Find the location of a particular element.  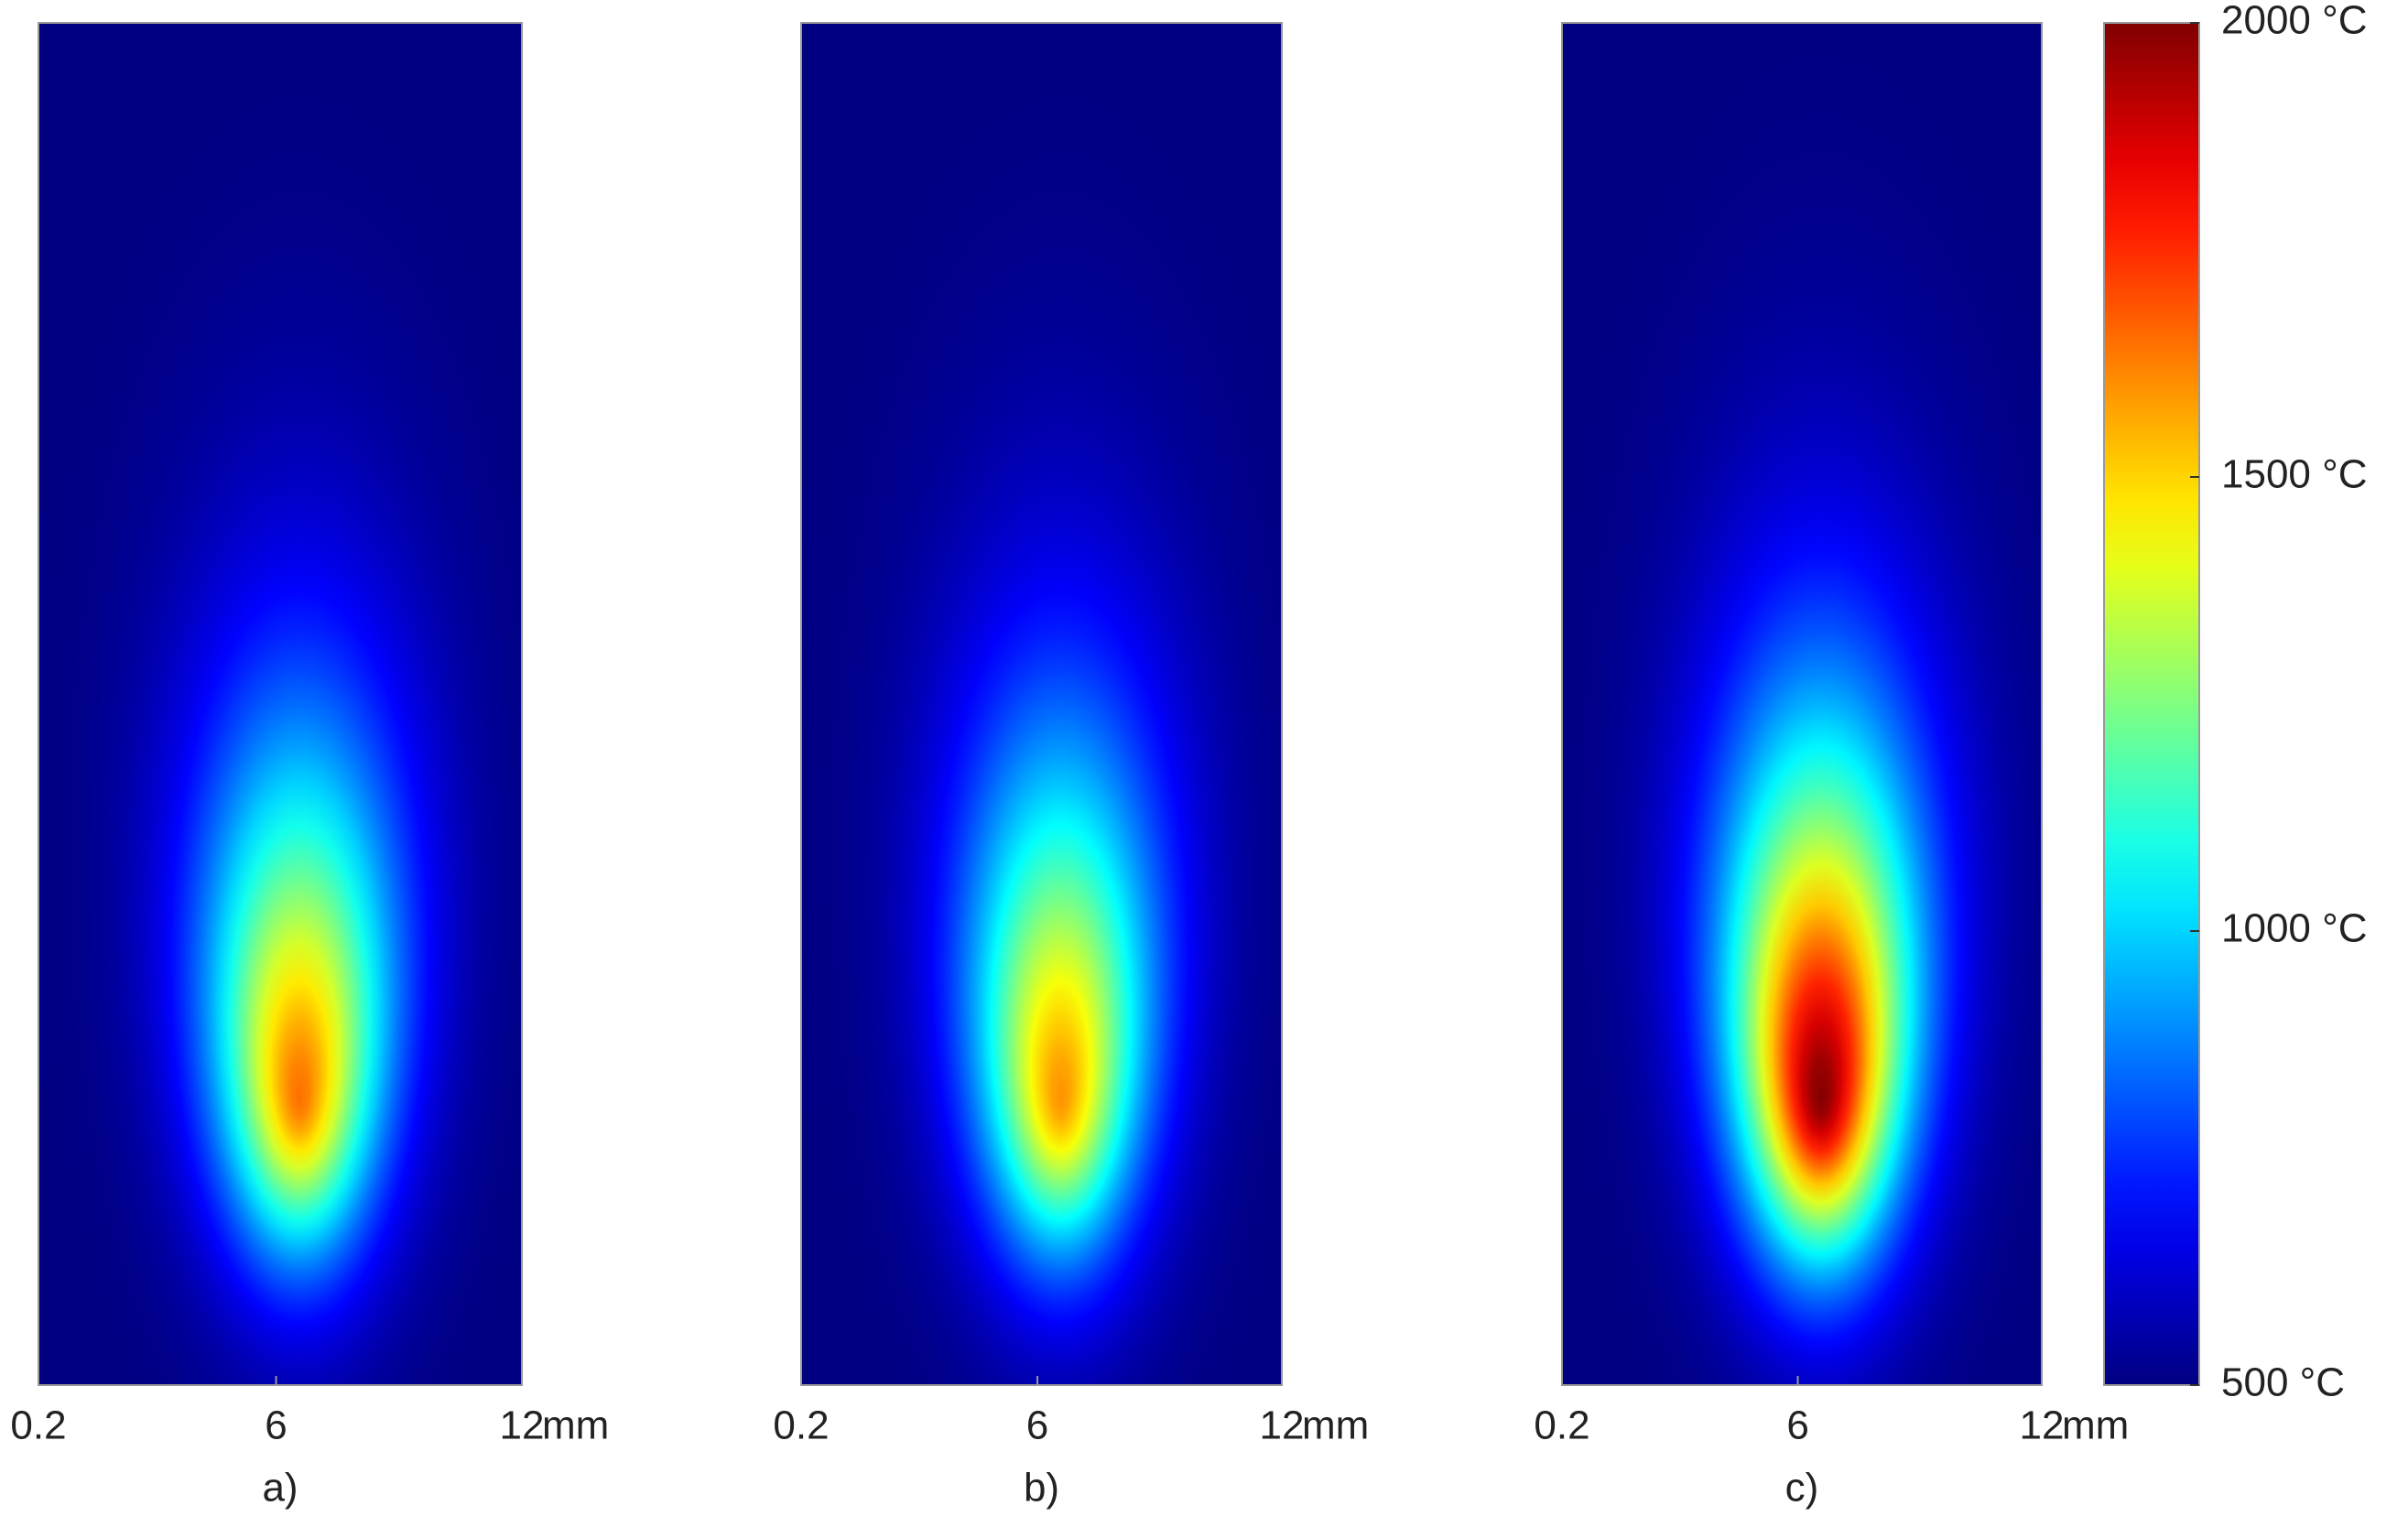

colorbar-tick-label: 1500 °C is located at coordinates (2294, 474).